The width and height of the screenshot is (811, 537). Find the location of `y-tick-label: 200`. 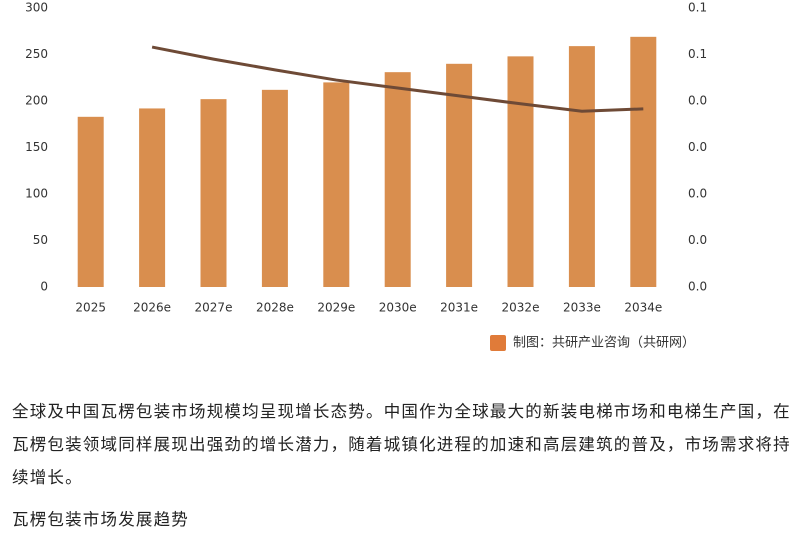

y-tick-label: 200 is located at coordinates (36, 101).